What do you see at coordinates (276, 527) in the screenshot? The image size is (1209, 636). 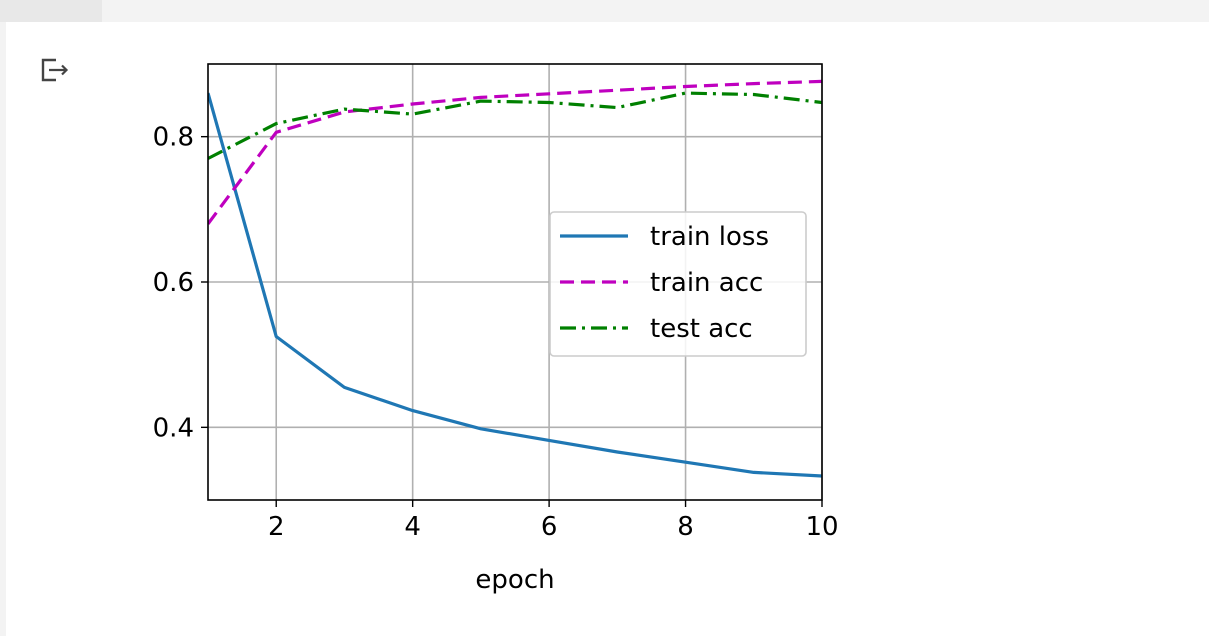 I see `x-tick-label: 2` at bounding box center [276, 527].